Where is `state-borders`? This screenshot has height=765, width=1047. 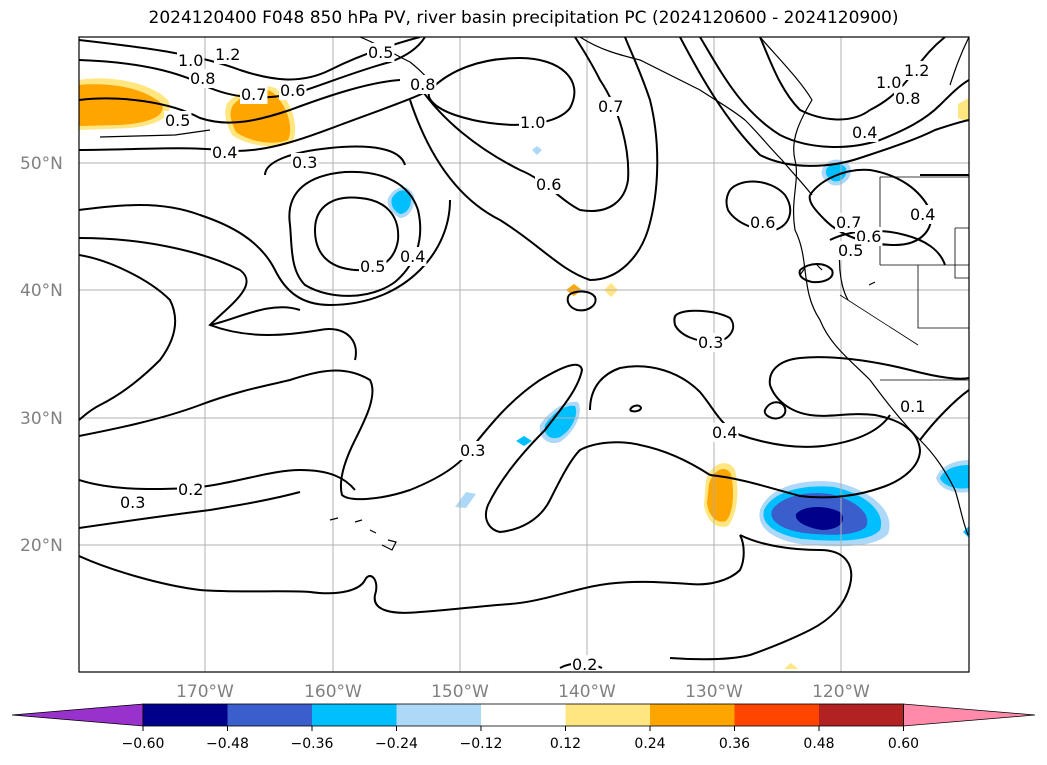 state-borders is located at coordinates (904, 278).